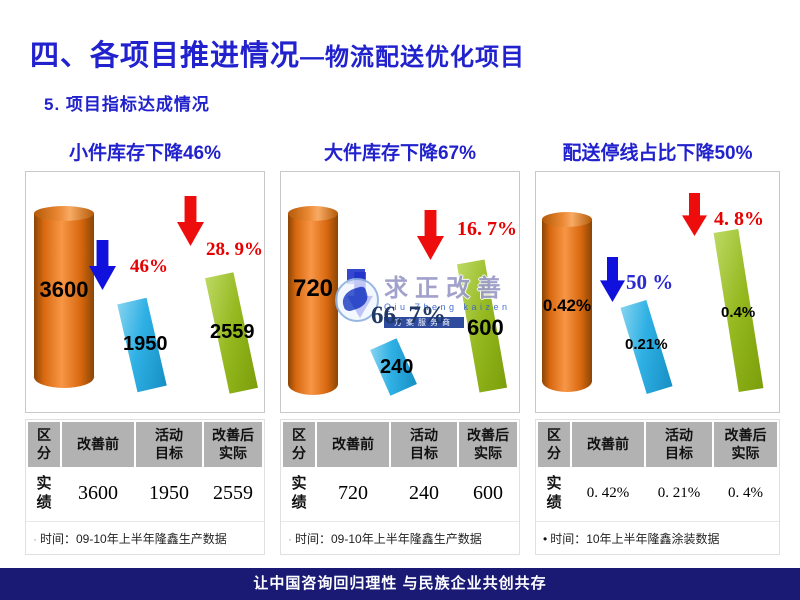  Describe the element at coordinates (64, 289) in the screenshot. I see `bar-before-value: 3600` at that location.